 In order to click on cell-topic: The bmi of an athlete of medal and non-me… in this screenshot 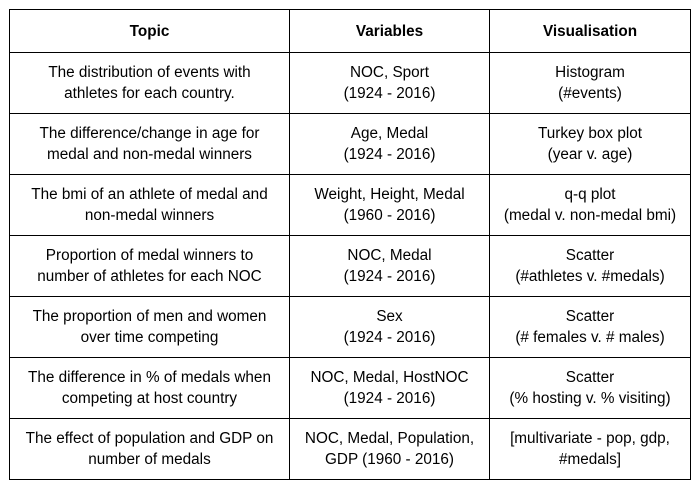, I will do `click(149, 205)`.